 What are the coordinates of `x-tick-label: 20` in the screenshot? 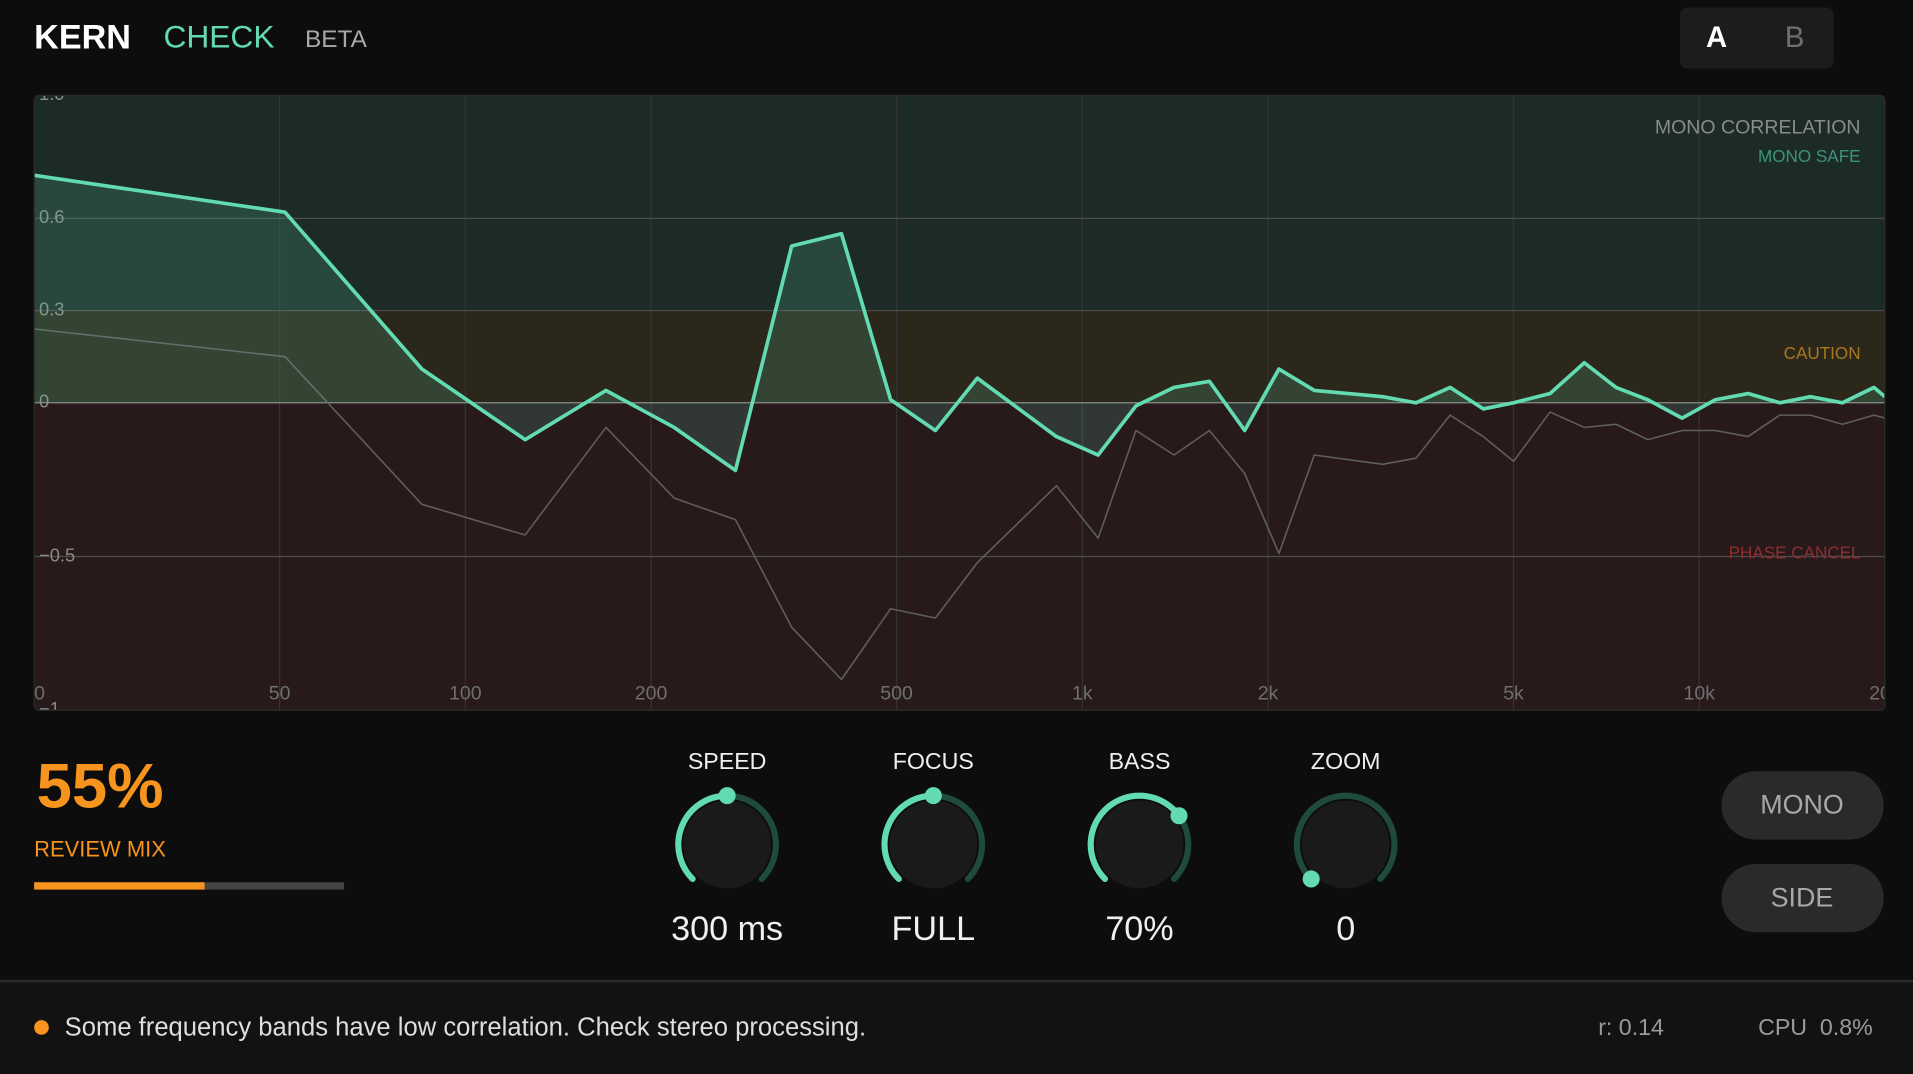 It's located at (34, 694).